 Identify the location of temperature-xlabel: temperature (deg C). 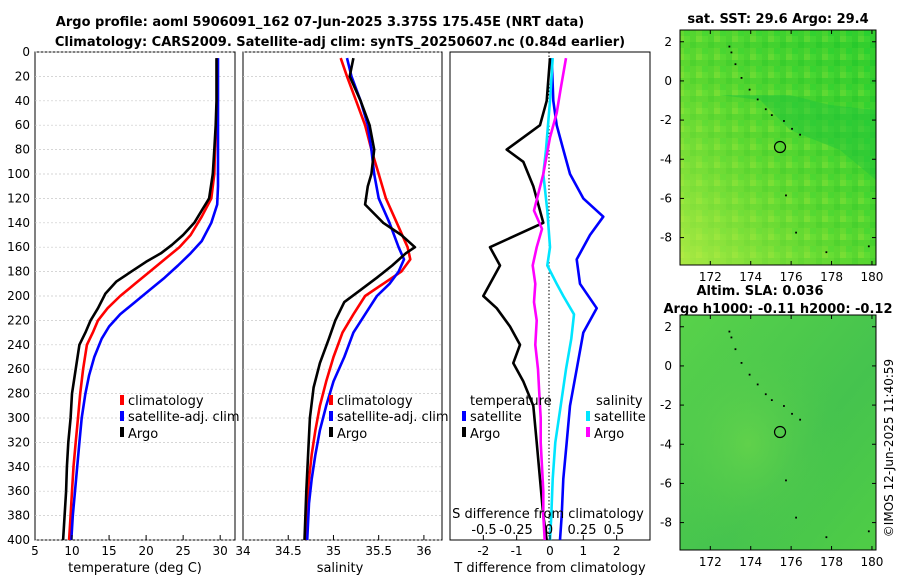
(135, 568).